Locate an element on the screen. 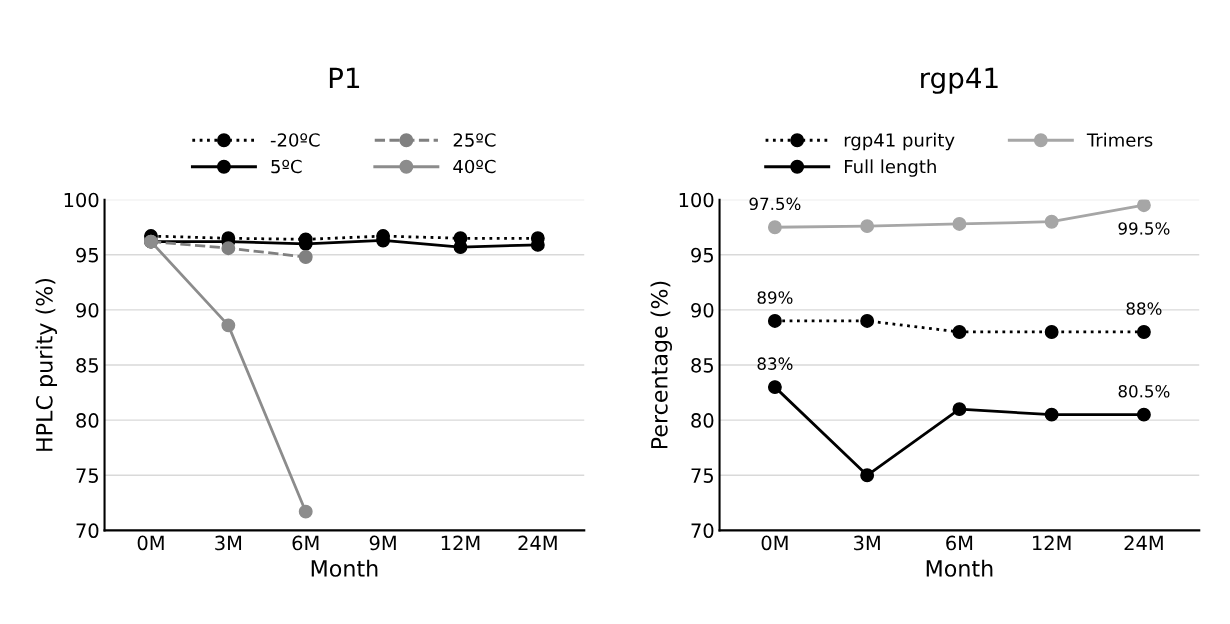 The image size is (1230, 624). legend-label: Full length is located at coordinates (890, 168).